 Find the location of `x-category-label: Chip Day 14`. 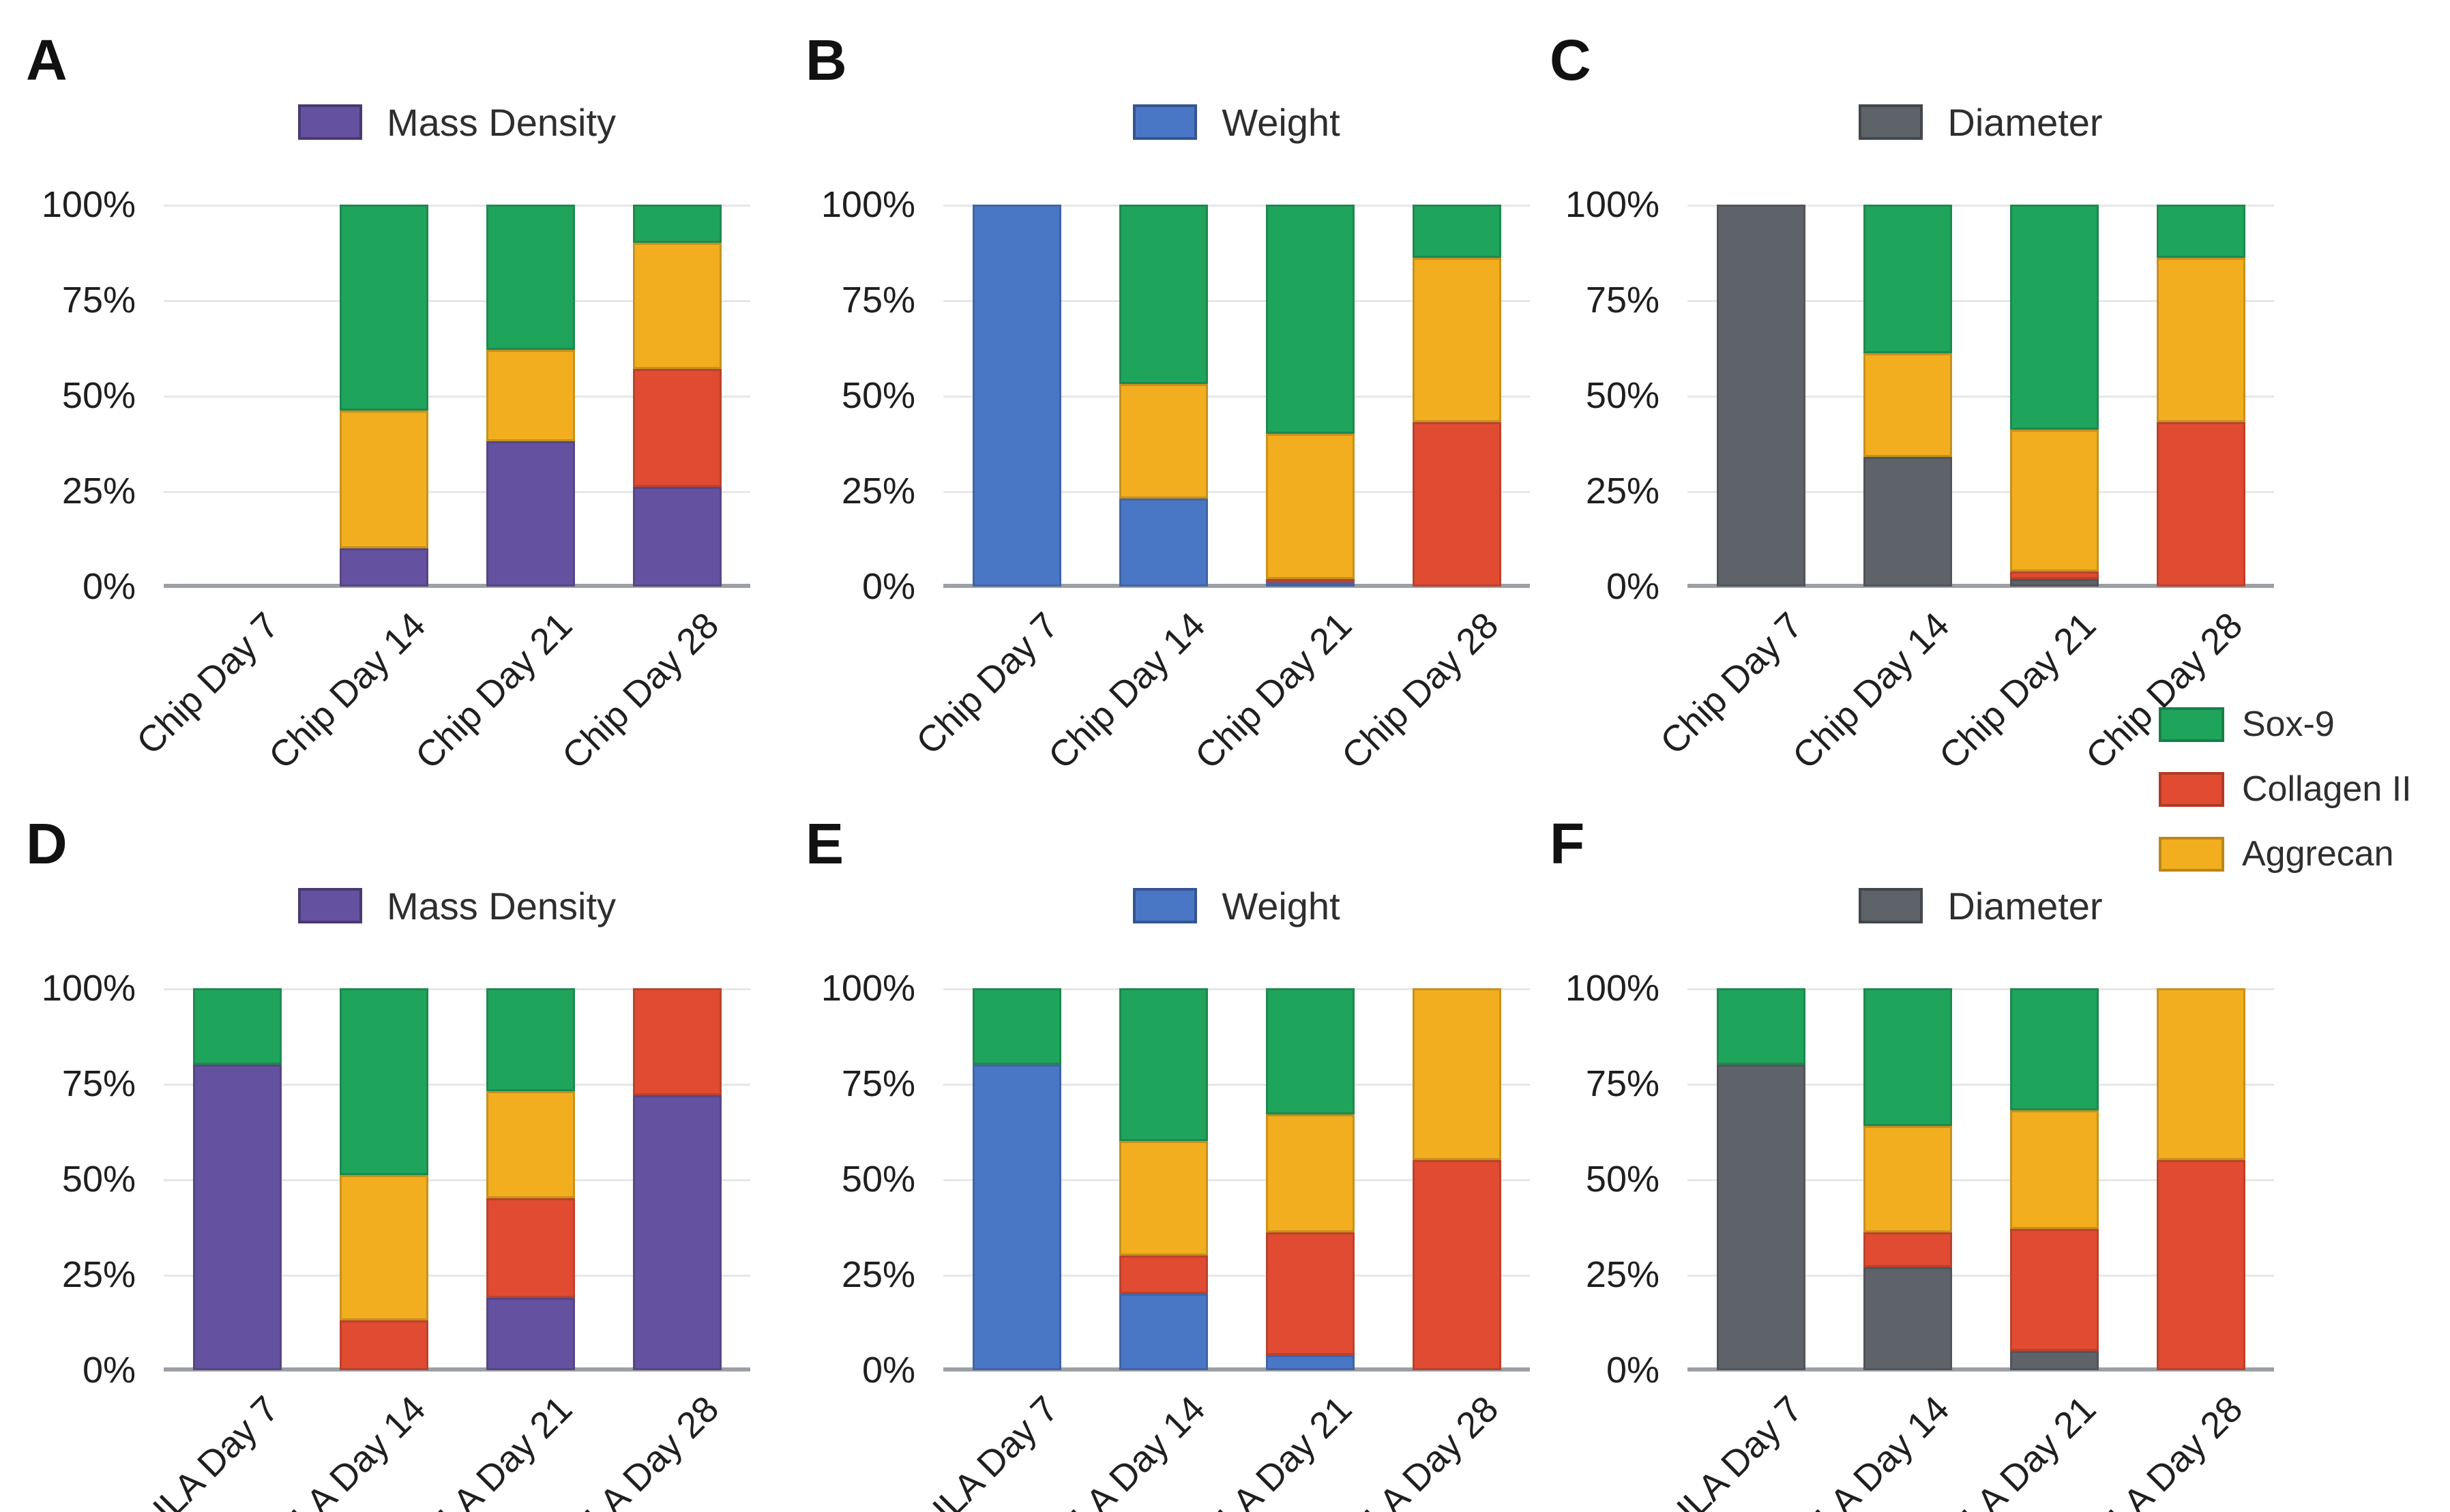

x-category-label: Chip Day 14 is located at coordinates (1127, 690).